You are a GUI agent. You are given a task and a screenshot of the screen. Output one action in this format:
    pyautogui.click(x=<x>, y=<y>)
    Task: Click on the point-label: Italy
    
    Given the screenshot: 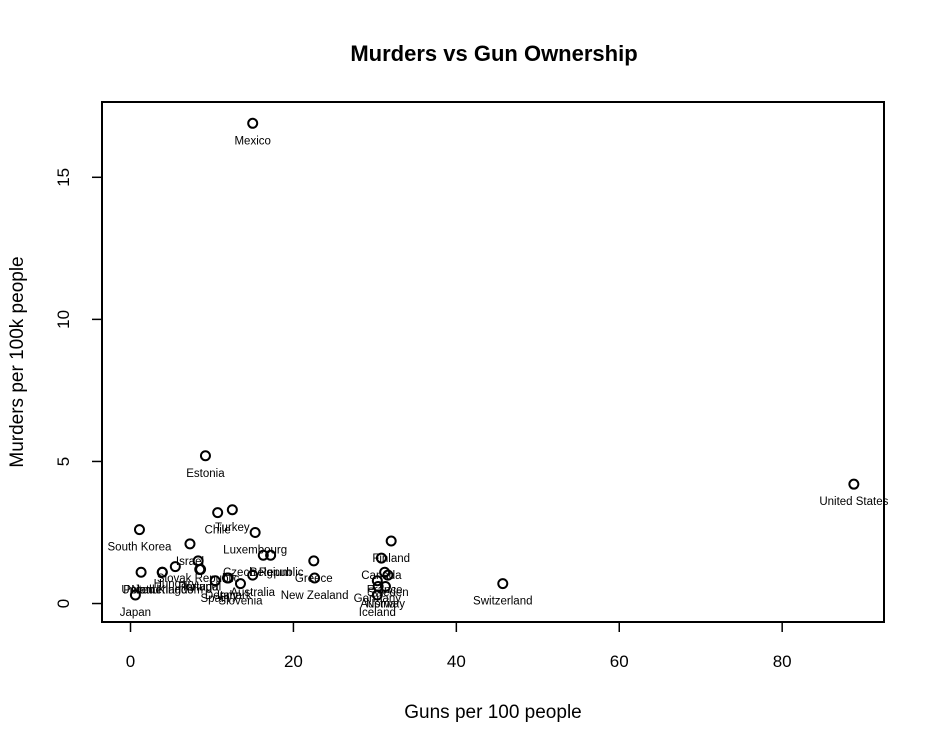 What is the action you would take?
    pyautogui.click(x=227, y=596)
    